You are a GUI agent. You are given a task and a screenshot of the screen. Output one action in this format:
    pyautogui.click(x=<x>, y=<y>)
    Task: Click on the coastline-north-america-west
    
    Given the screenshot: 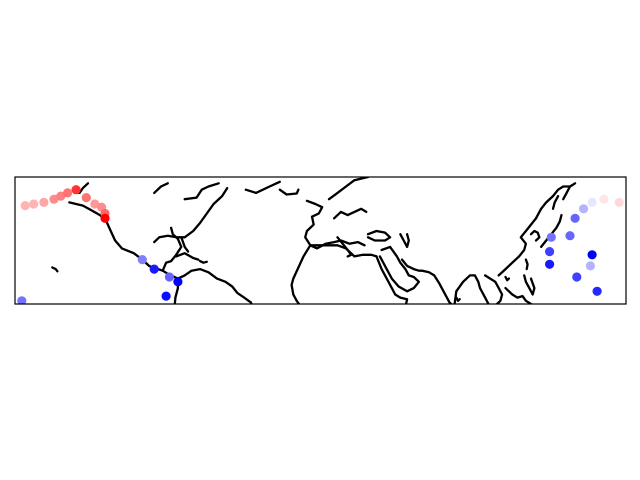 What is the action you would take?
    pyautogui.click(x=116, y=236)
    